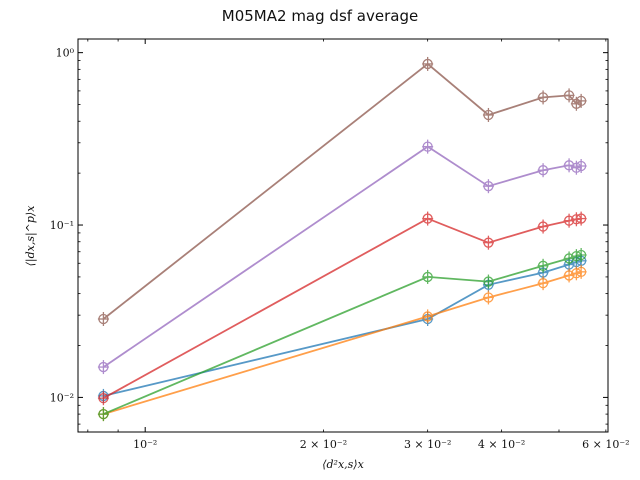 This screenshot has width=640, height=480. What do you see at coordinates (320, 16) in the screenshot?
I see `chart-title: M05MA2 mag dsf average` at bounding box center [320, 16].